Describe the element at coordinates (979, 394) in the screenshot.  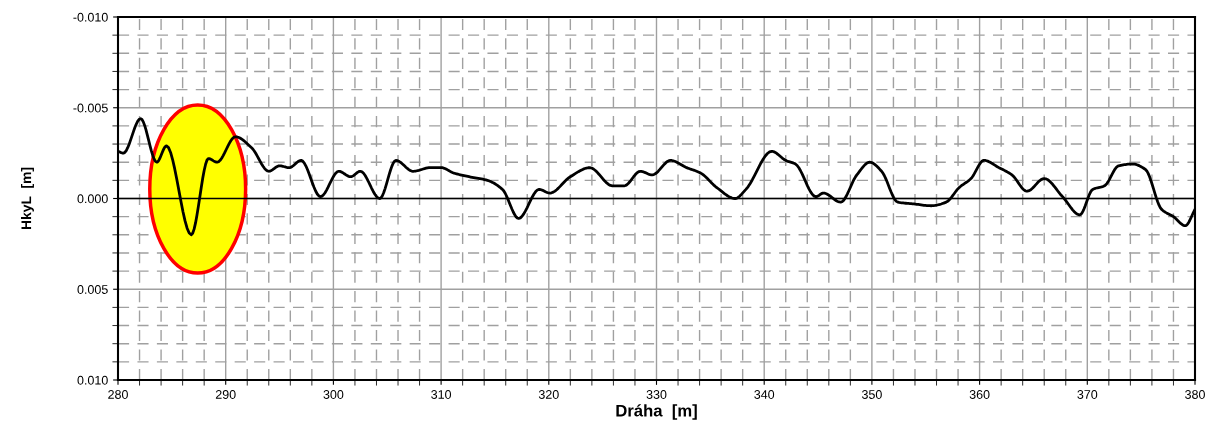
I see `x-tick-label: 360` at that location.